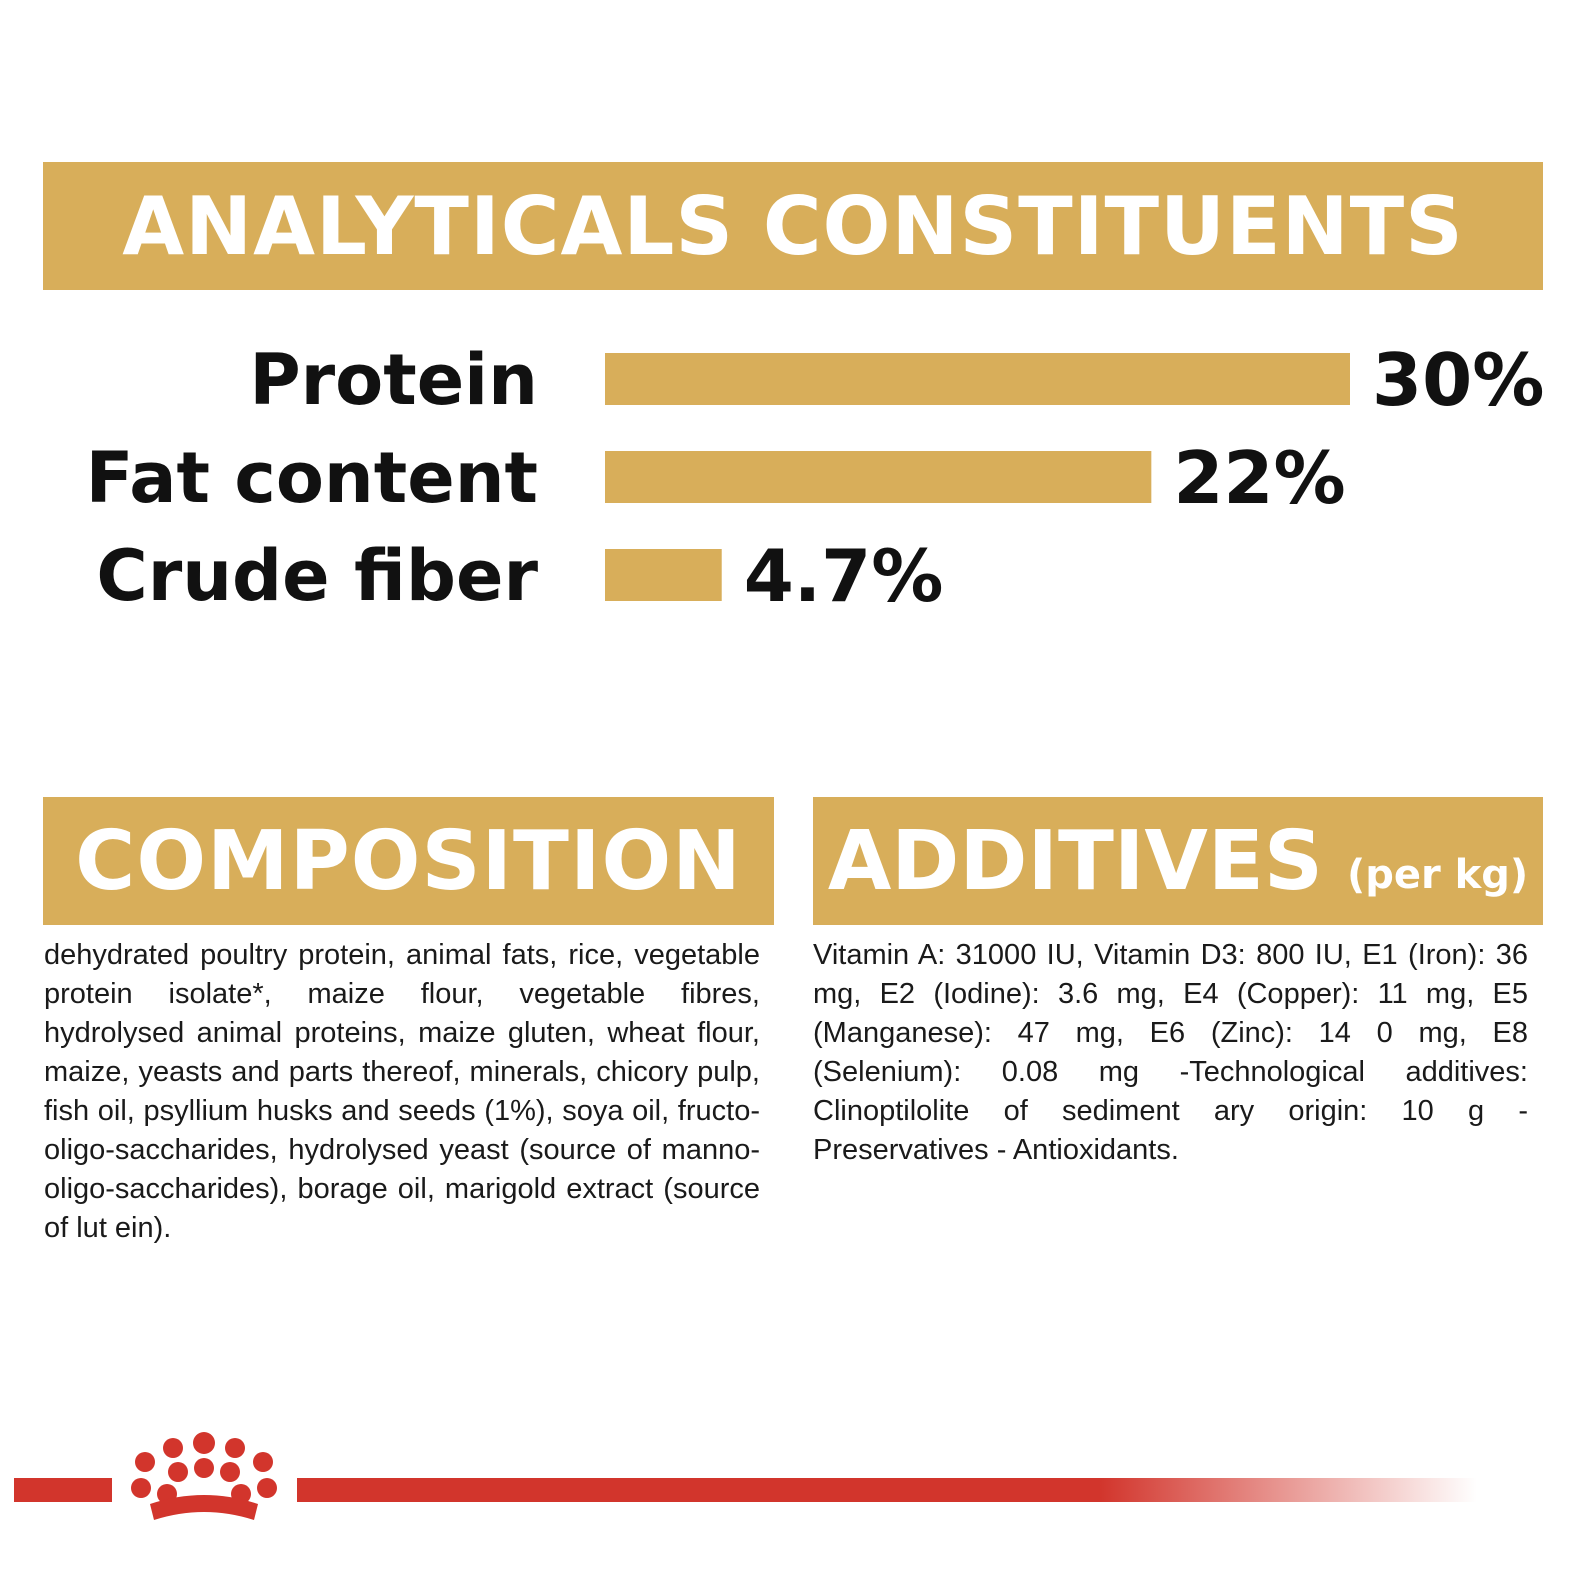  Describe the element at coordinates (844, 576) in the screenshot. I see `value-label: 4.7%` at that location.